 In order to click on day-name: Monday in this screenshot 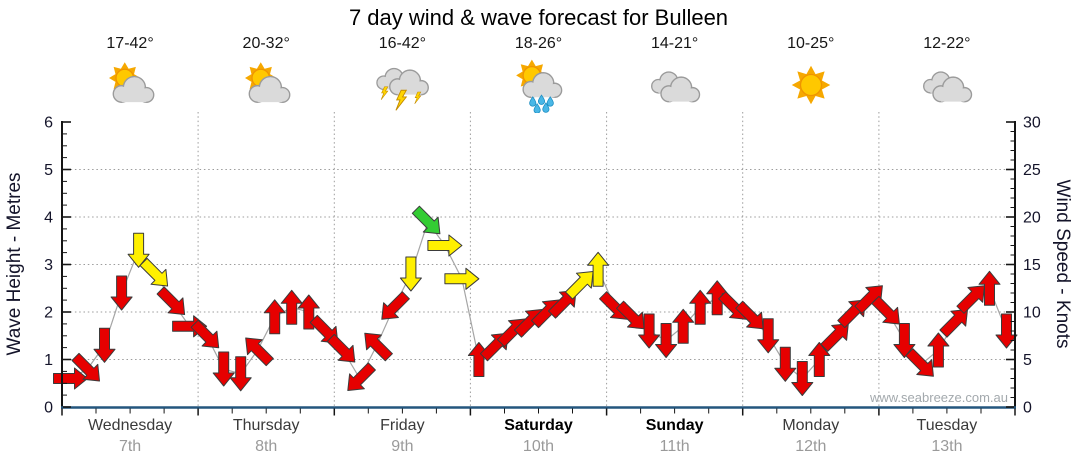, I will do `click(811, 425)`.